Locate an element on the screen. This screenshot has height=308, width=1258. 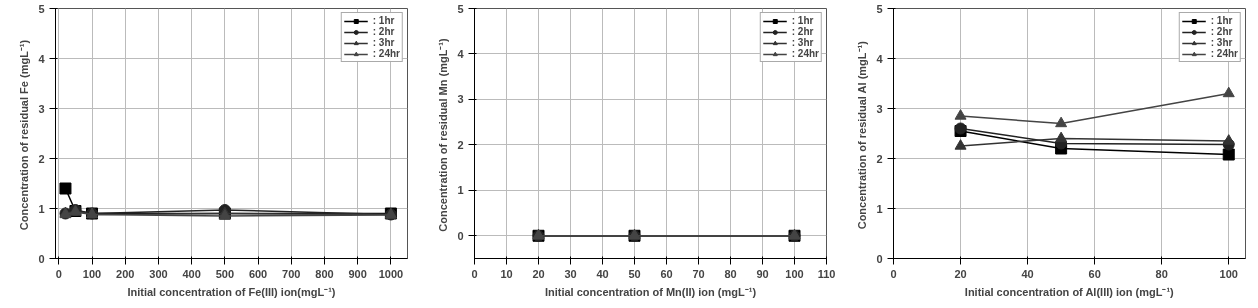
x-tick-label: 1000 is located at coordinates (391, 273).